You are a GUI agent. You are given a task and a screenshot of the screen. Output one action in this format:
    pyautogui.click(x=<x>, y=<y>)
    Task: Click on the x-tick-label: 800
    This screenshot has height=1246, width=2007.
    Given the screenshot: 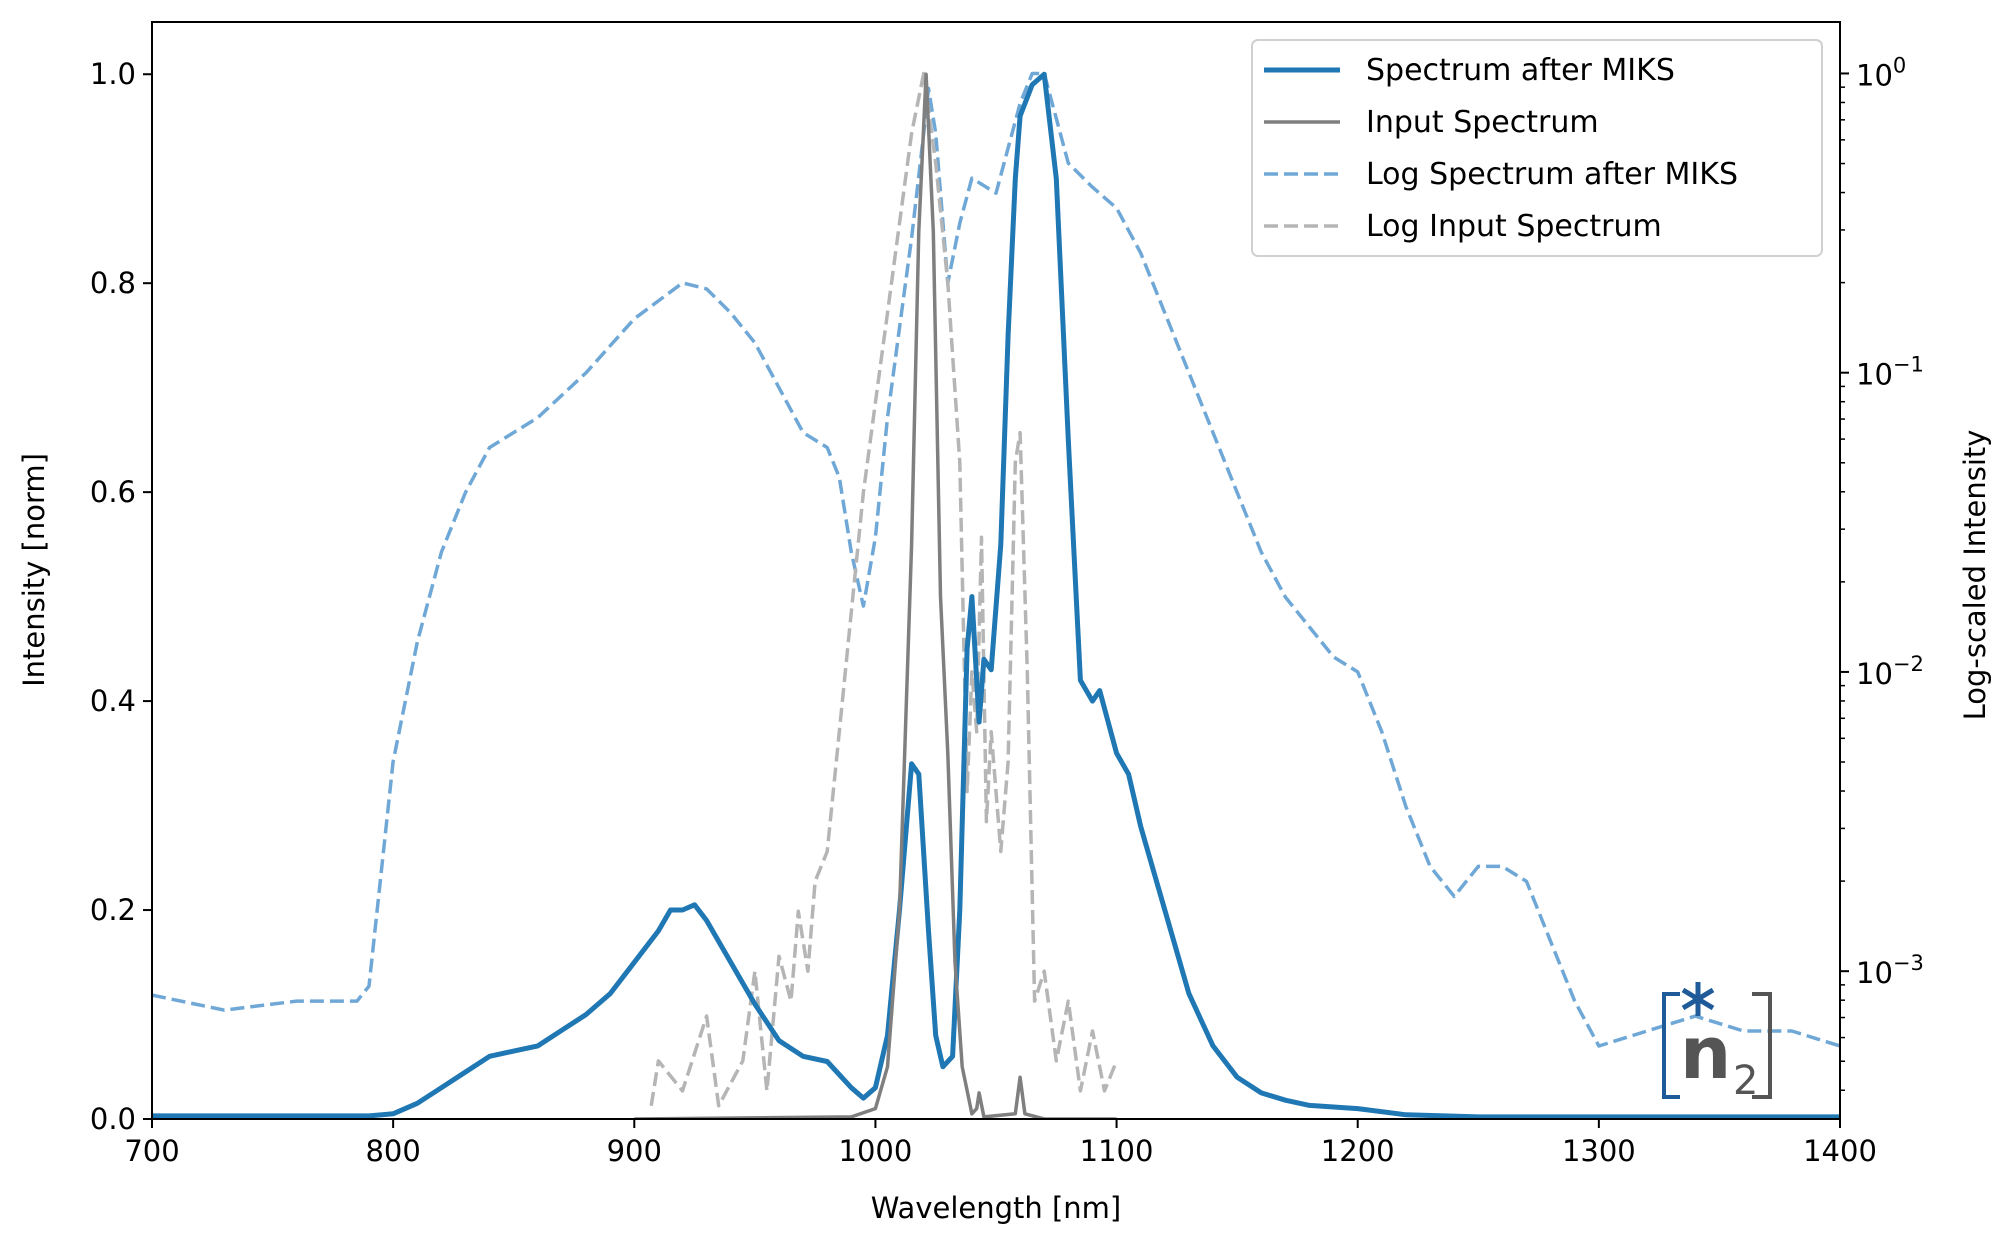 What is the action you would take?
    pyautogui.click(x=392, y=1151)
    